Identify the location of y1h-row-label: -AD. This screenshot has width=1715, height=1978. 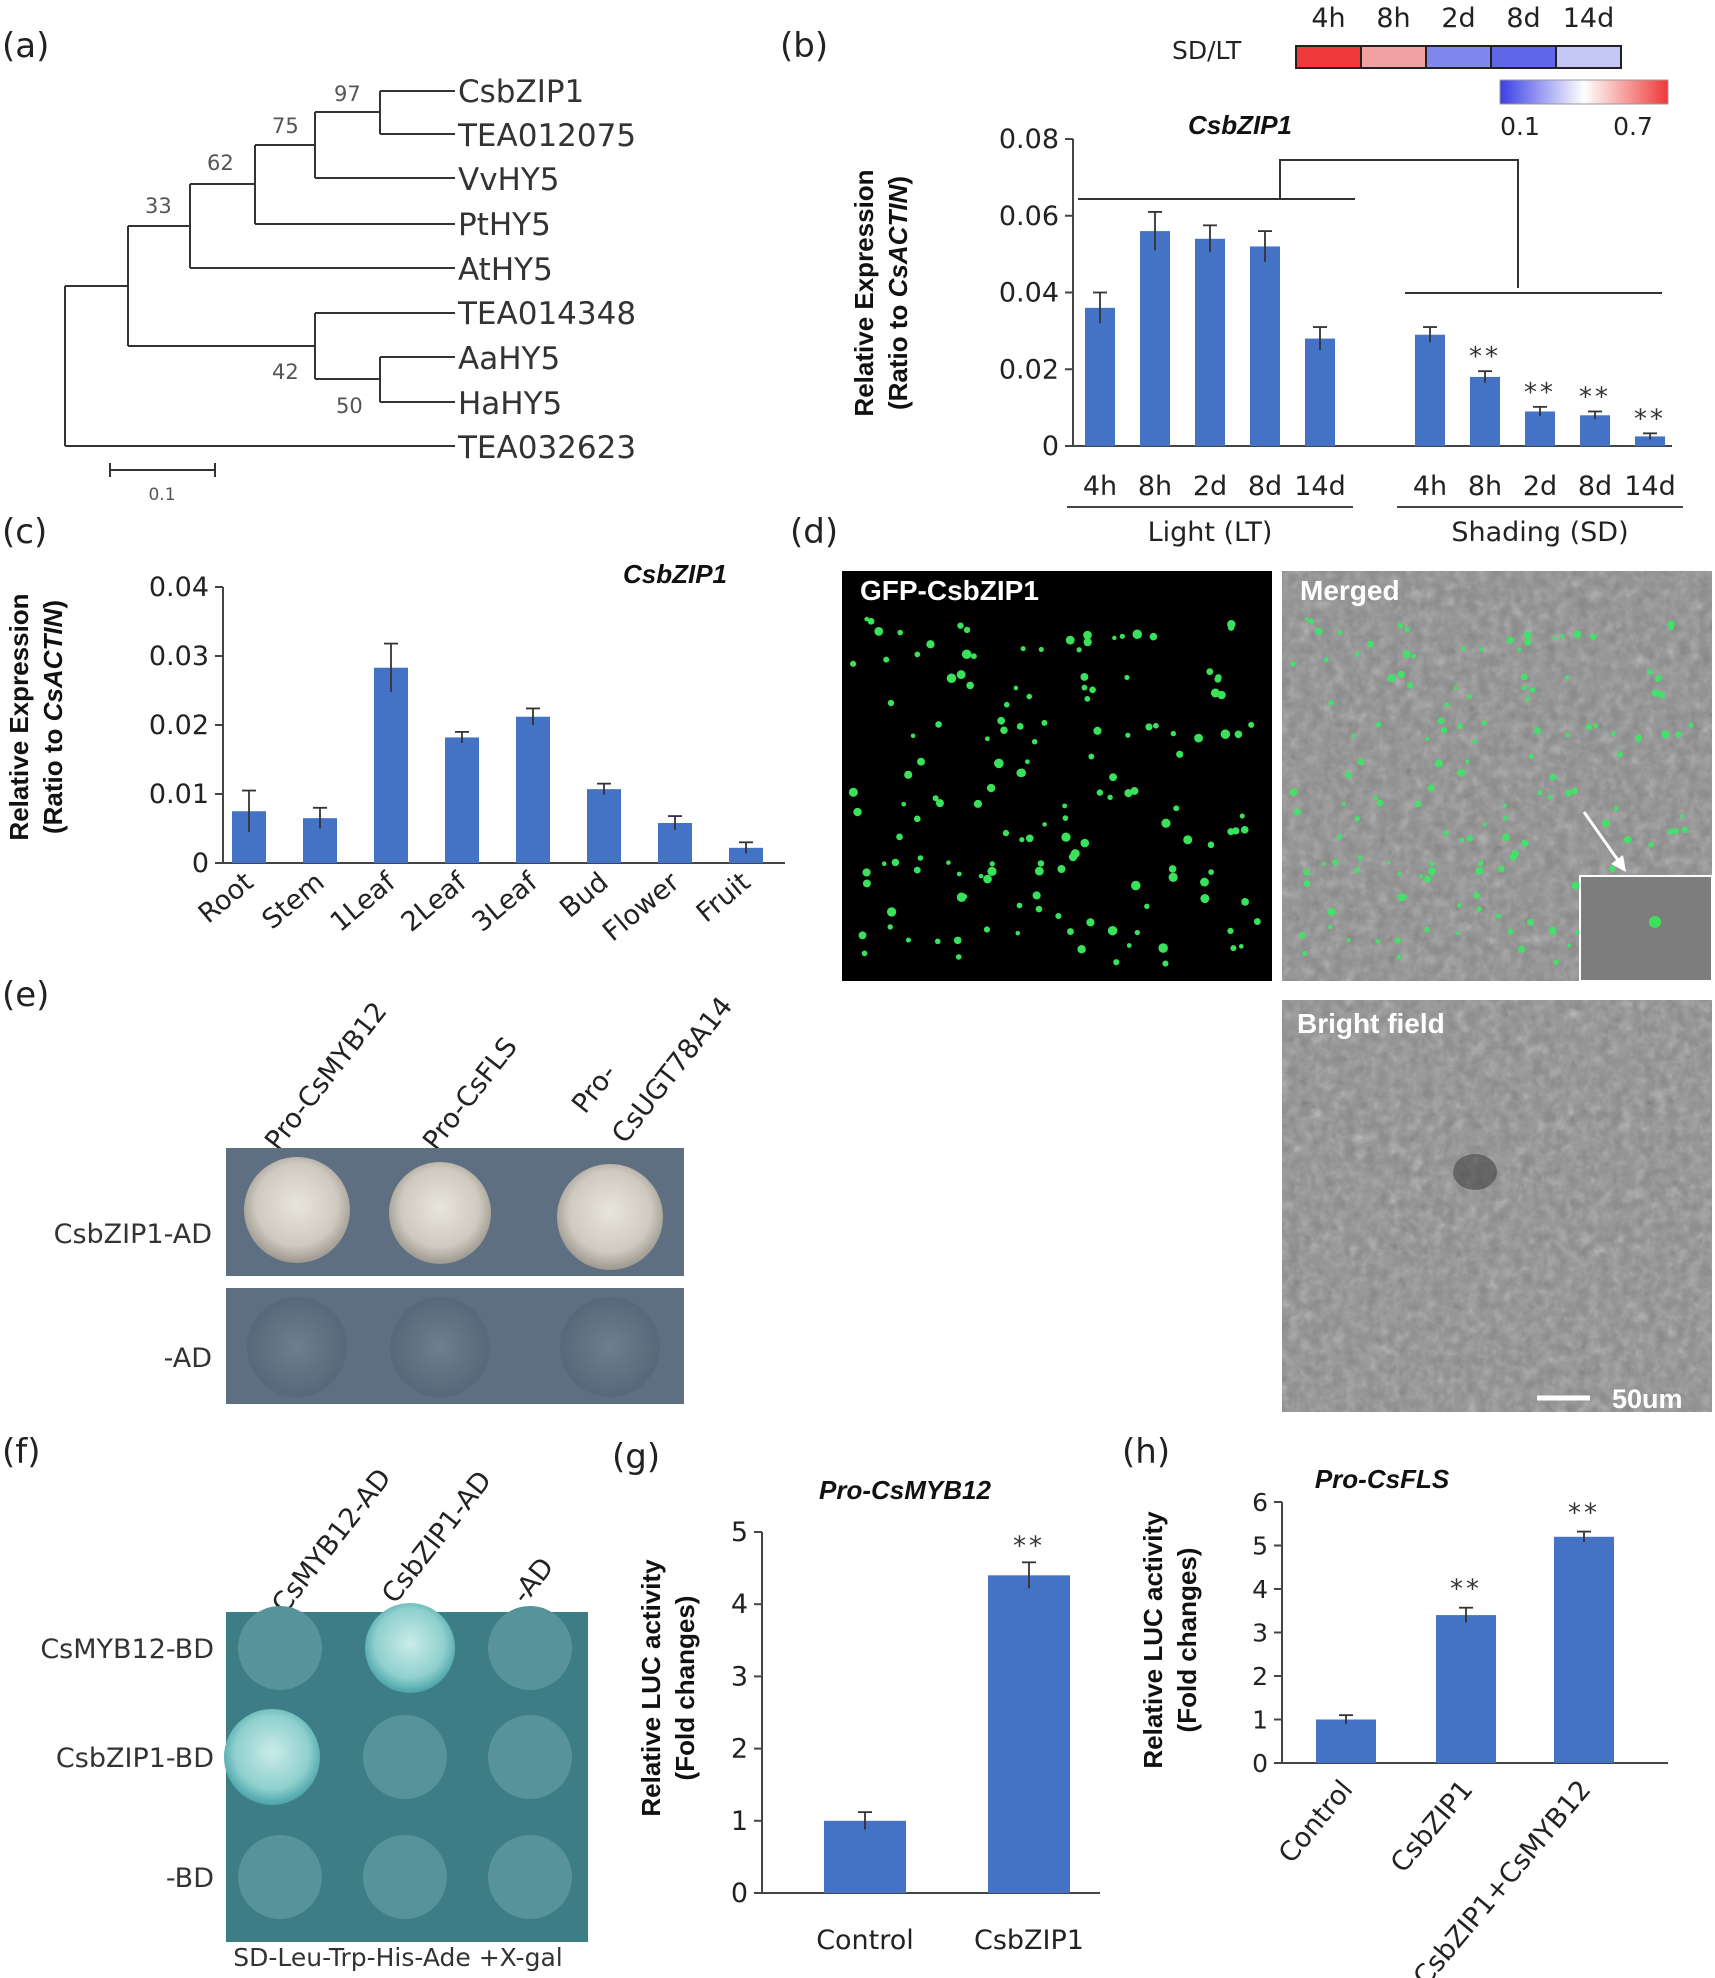
(188, 1358).